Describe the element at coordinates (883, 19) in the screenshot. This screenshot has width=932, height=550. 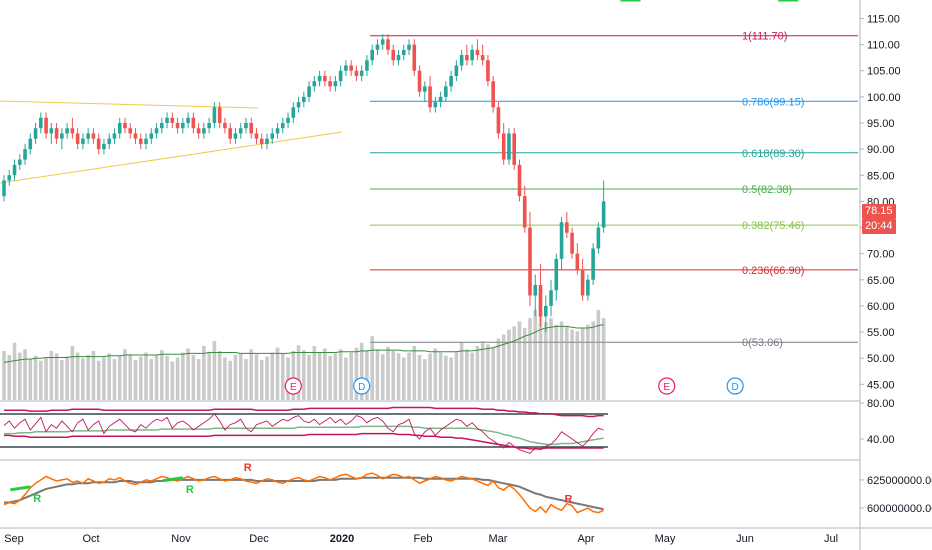
I see `price-tick-label: 115.00` at that location.